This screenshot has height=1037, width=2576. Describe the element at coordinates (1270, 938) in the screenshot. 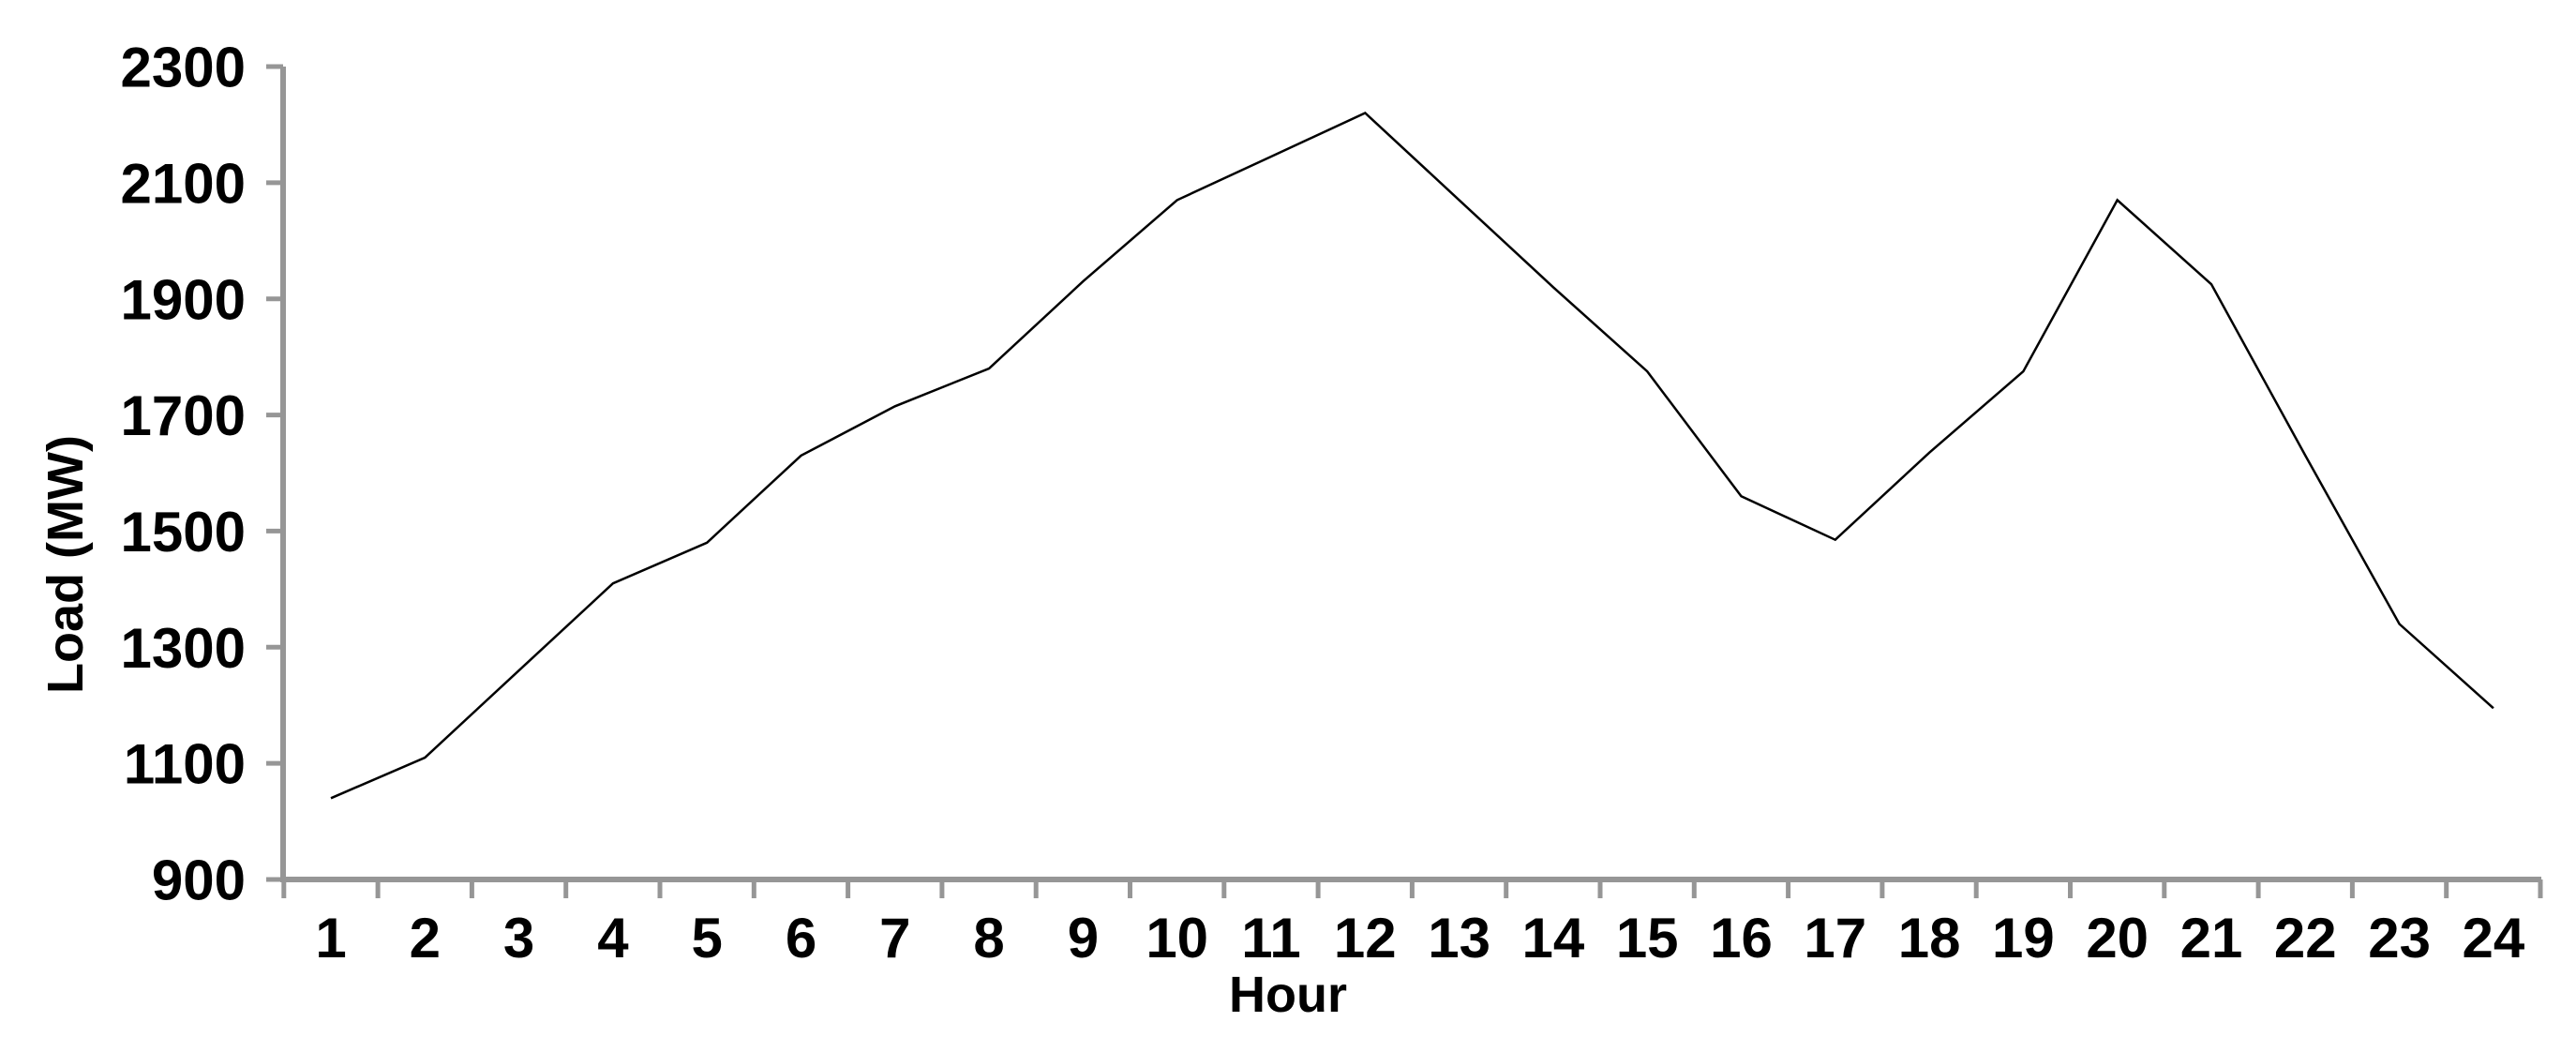

I see `x-tick-label: 11` at that location.